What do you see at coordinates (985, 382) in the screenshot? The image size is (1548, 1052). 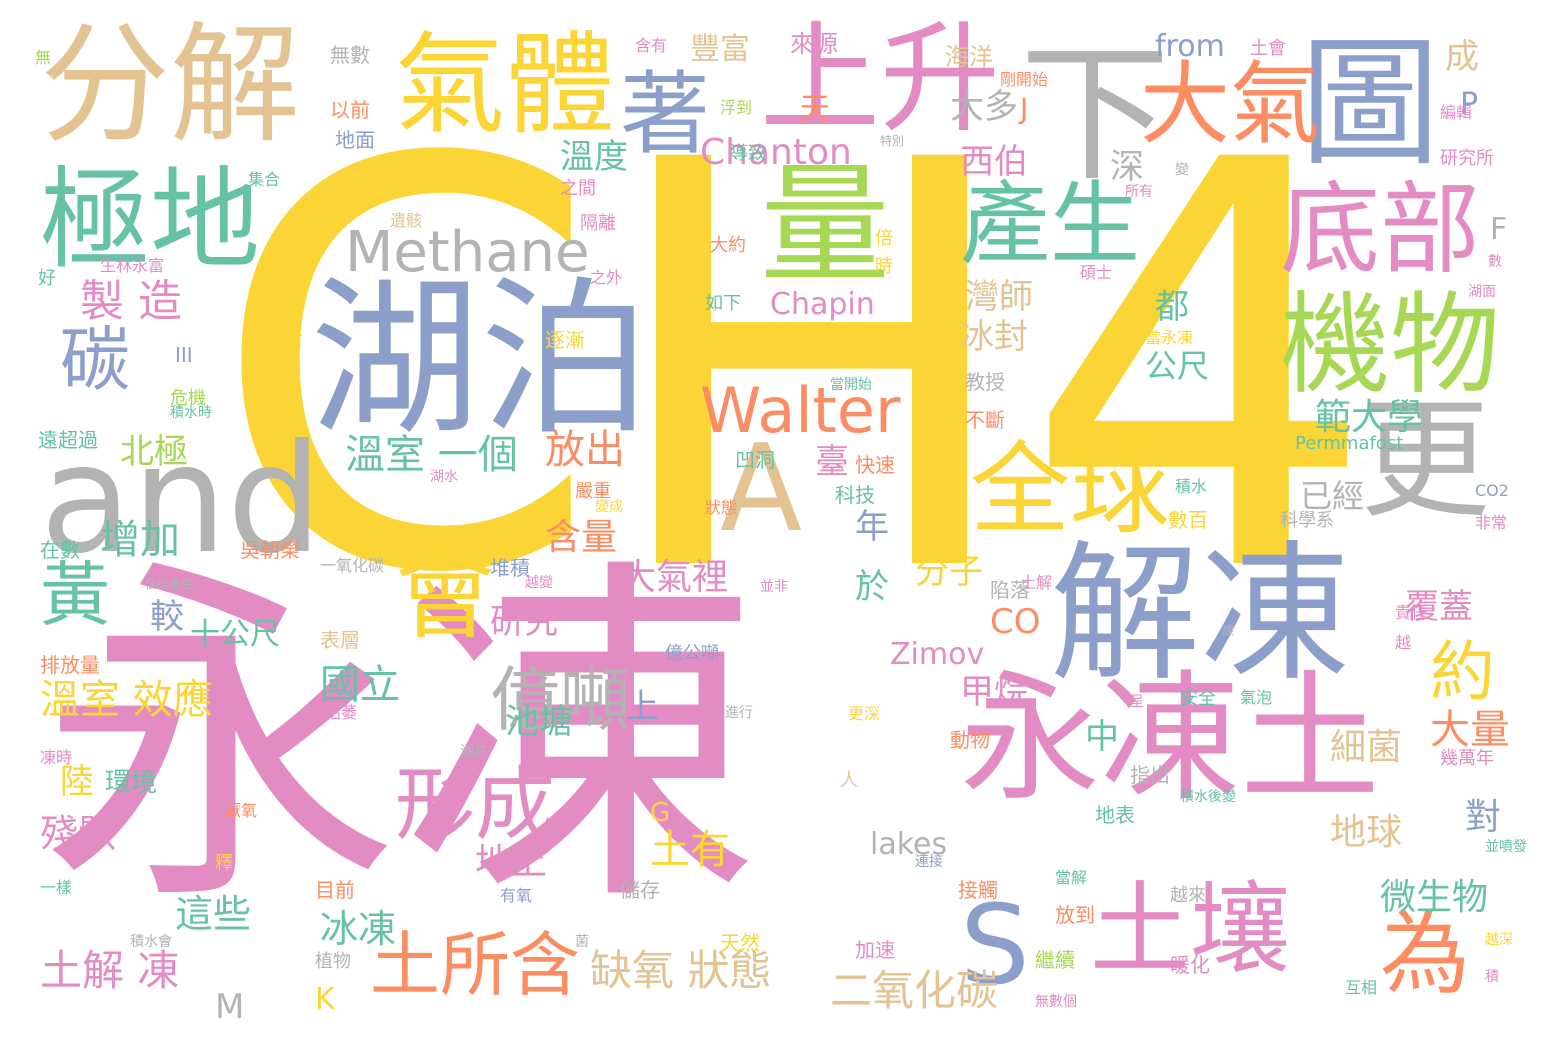 I see `word-教授: 教授` at bounding box center [985, 382].